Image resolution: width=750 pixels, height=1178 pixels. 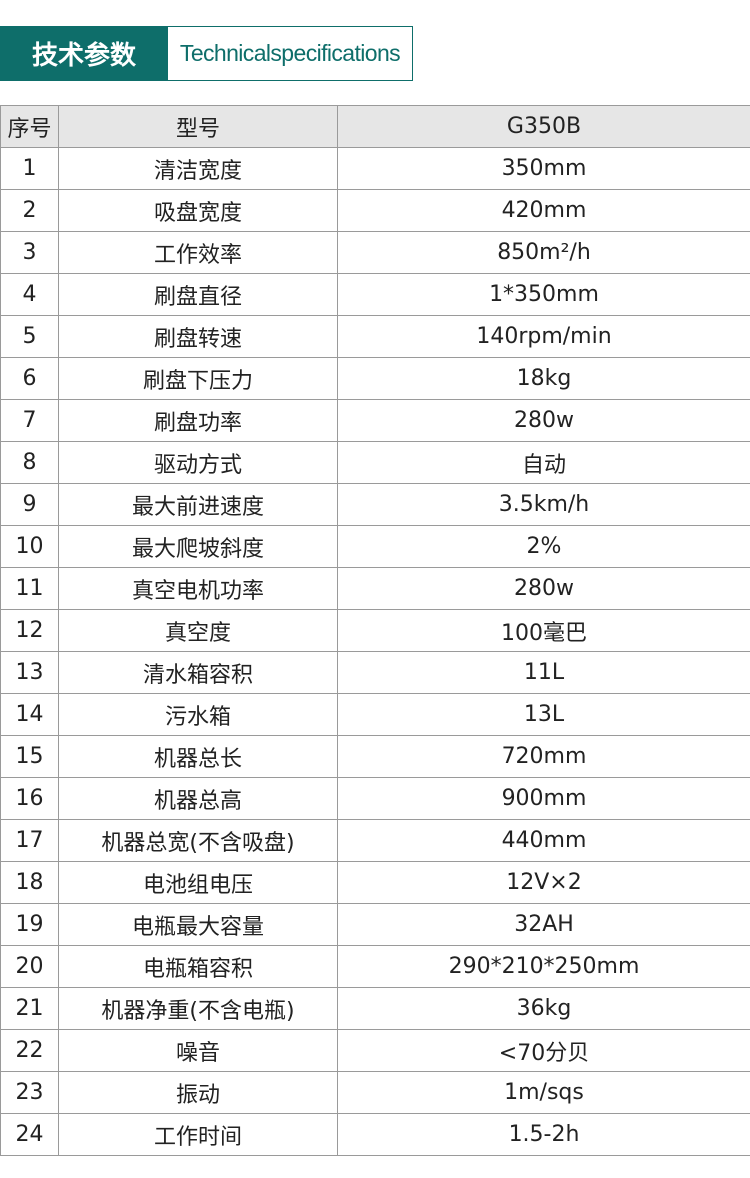 I want to click on column-header-index: 序号, so click(x=29, y=126).